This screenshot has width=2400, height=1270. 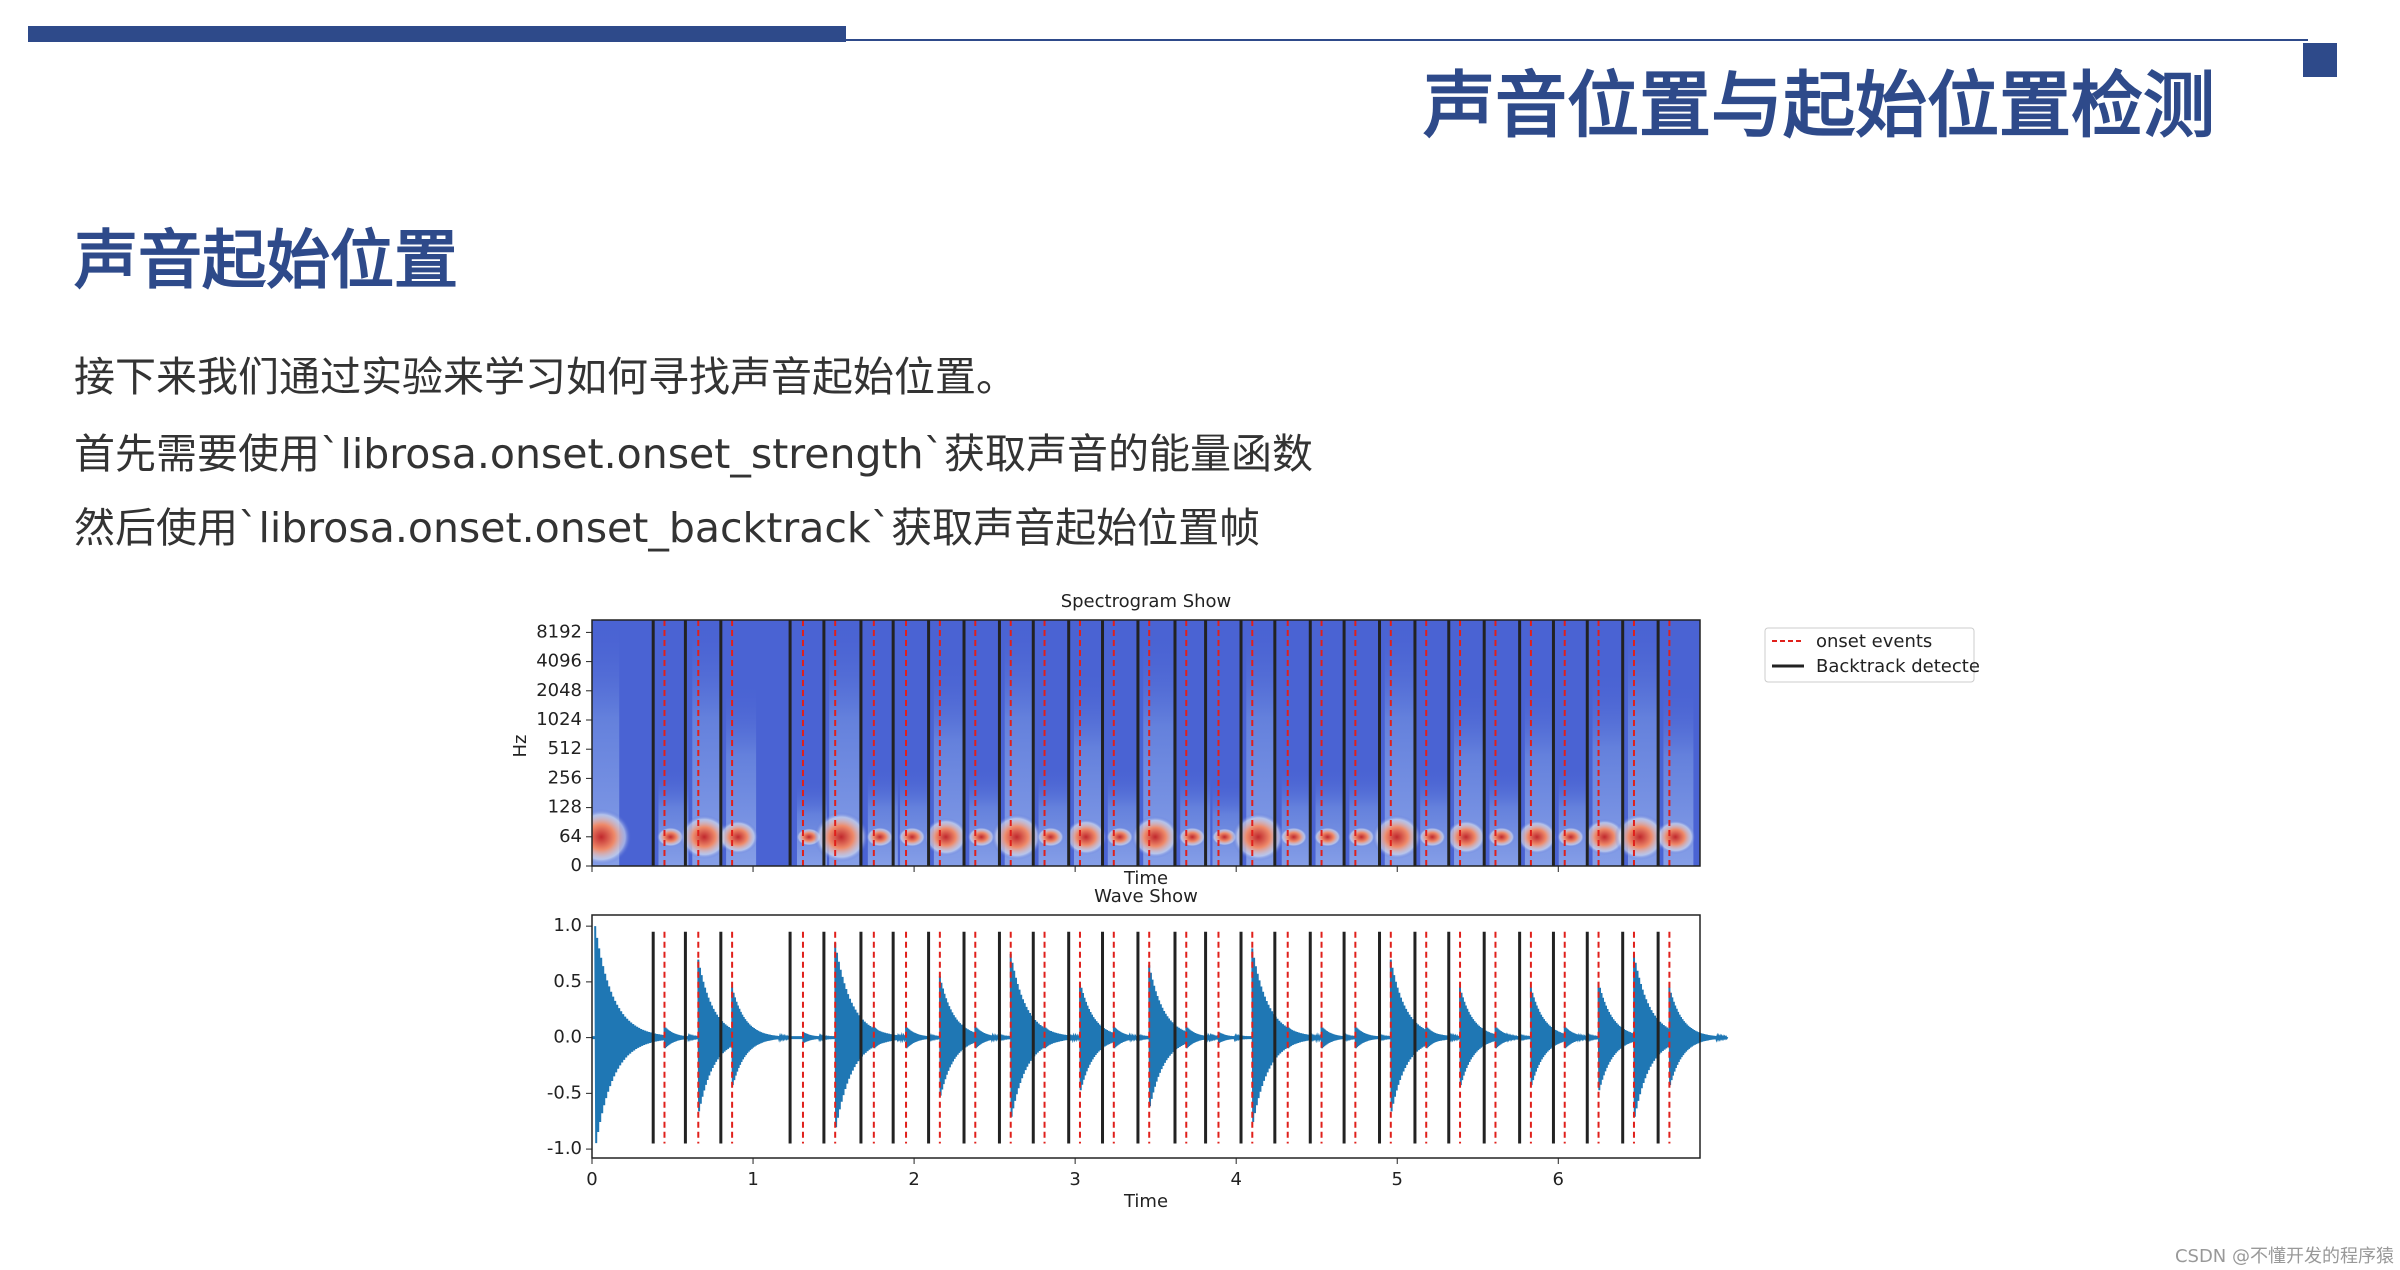 What do you see at coordinates (565, 748) in the screenshot?
I see `y-tick-label: 512` at bounding box center [565, 748].